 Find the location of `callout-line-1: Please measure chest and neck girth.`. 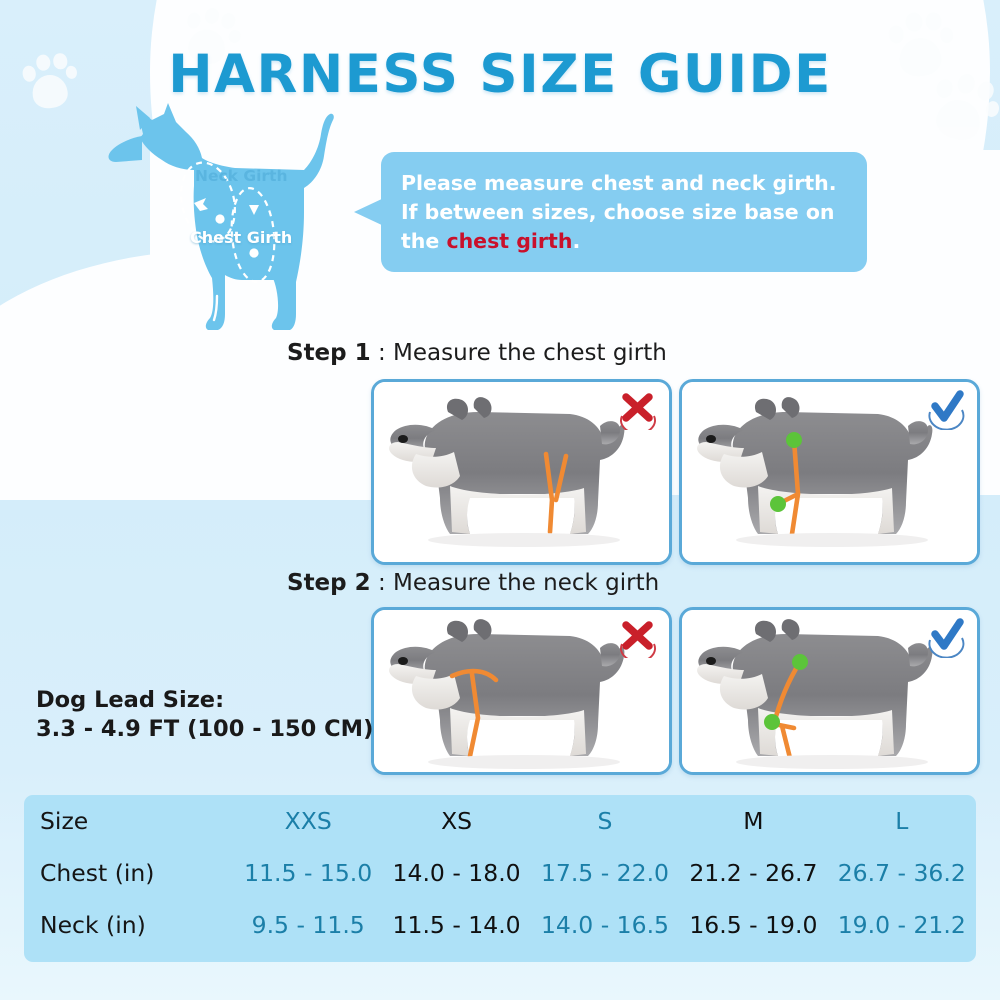

callout-line-1: Please measure chest and neck girth. is located at coordinates (619, 183).